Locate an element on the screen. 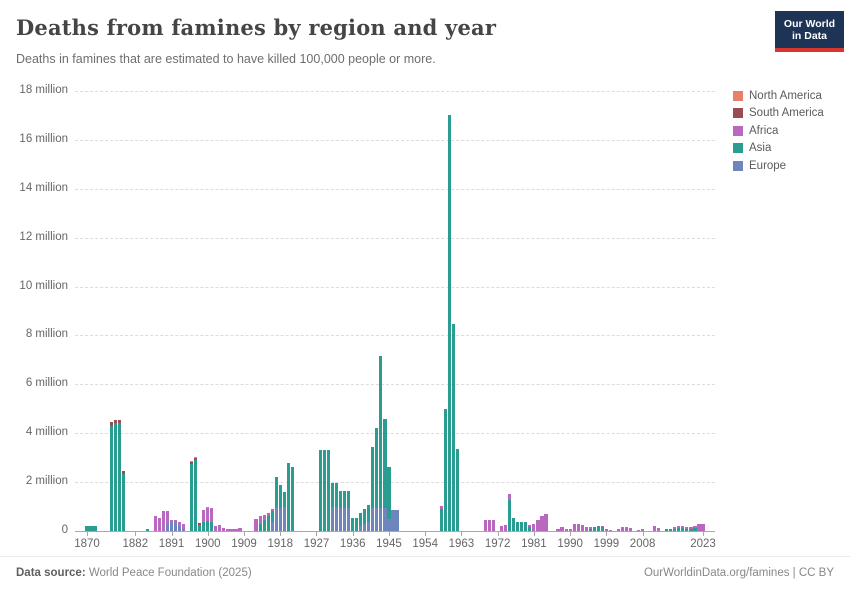 This screenshot has height=600, width=850. bar-segment-af-1904 is located at coordinates (224, 529).